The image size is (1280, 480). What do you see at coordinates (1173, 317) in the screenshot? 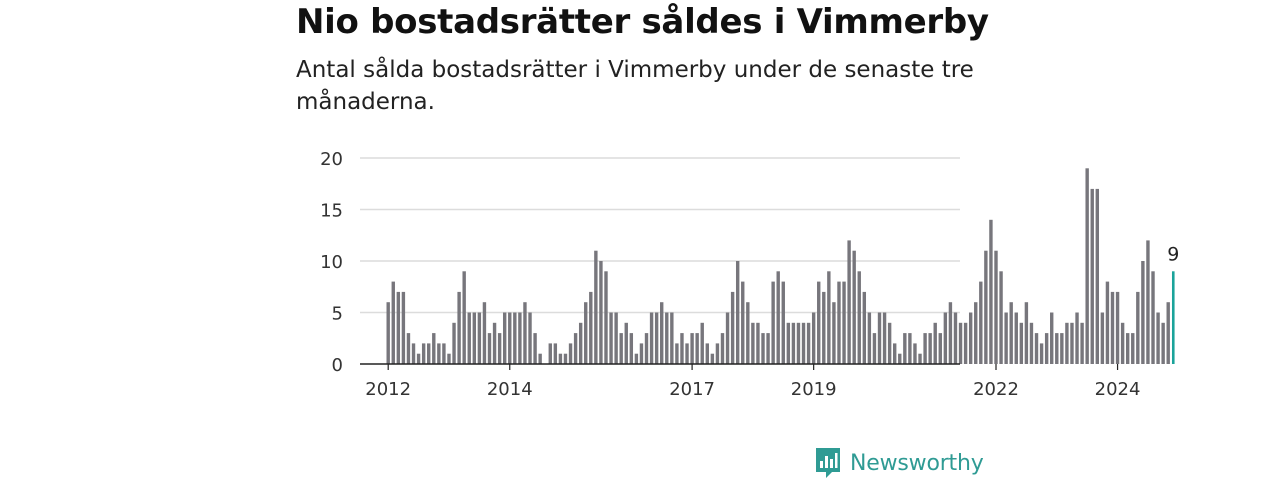
I see `highlight-bar` at bounding box center [1173, 317].